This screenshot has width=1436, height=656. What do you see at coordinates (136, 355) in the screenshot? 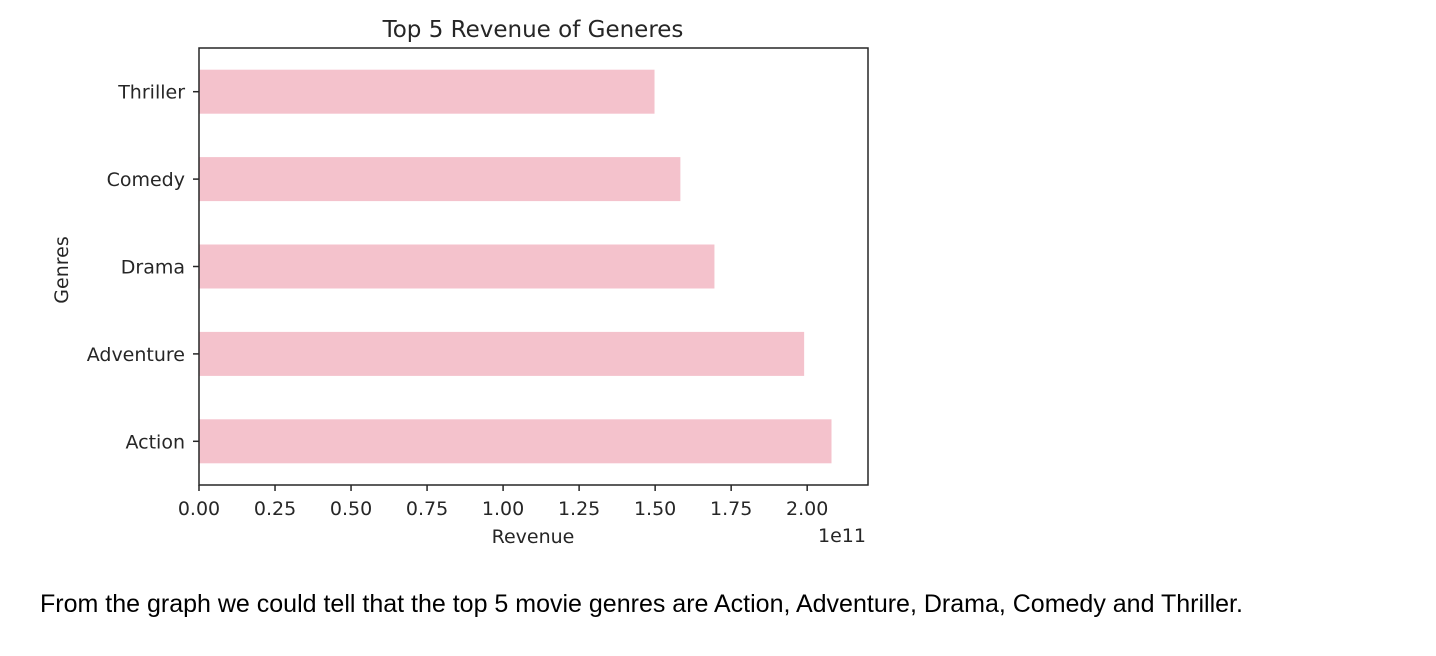
I see `y-tick-label: Adventure` at bounding box center [136, 355].